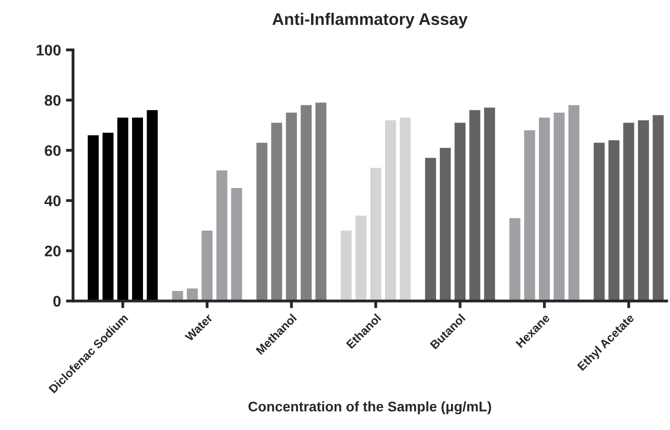 The image size is (670, 430). I want to click on y-tick-label: 60, so click(52, 150).